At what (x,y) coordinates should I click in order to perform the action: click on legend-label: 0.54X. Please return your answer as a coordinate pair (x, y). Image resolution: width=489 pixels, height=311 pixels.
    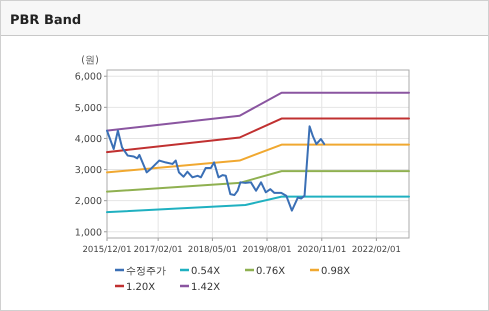
    Looking at the image, I should click on (205, 271).